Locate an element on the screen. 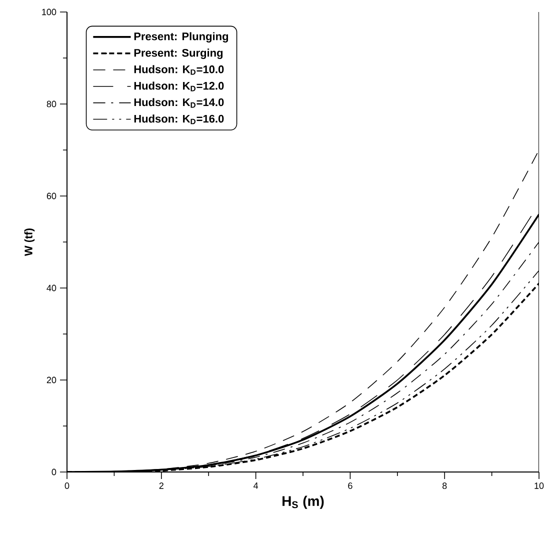  legend-label: Hudson: K$_{D}$=16.0 is located at coordinates (179, 119).